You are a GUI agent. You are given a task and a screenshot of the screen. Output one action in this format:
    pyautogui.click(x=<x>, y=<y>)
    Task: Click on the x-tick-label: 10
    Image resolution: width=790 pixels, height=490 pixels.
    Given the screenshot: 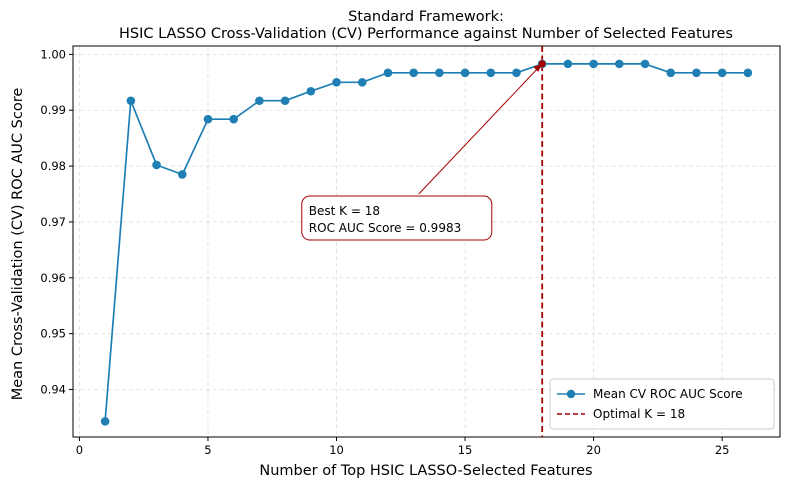 What is the action you would take?
    pyautogui.click(x=336, y=450)
    